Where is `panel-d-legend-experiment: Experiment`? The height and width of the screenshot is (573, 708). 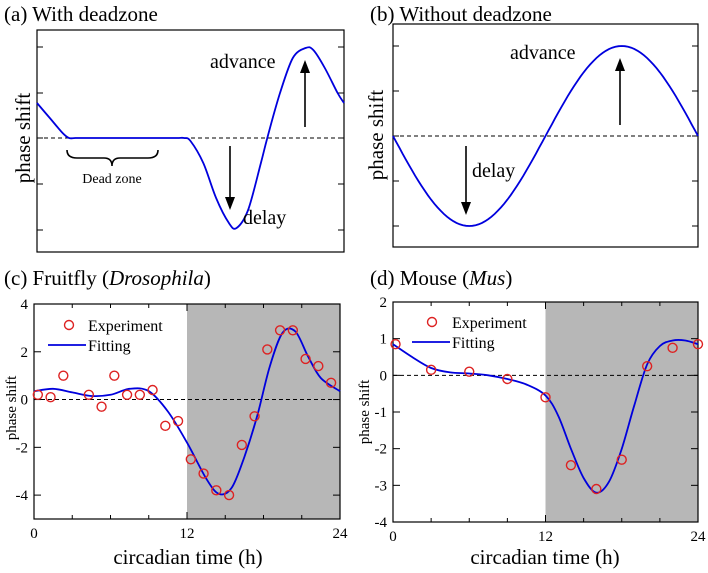
panel-d-legend-experiment: Experiment is located at coordinates (489, 323).